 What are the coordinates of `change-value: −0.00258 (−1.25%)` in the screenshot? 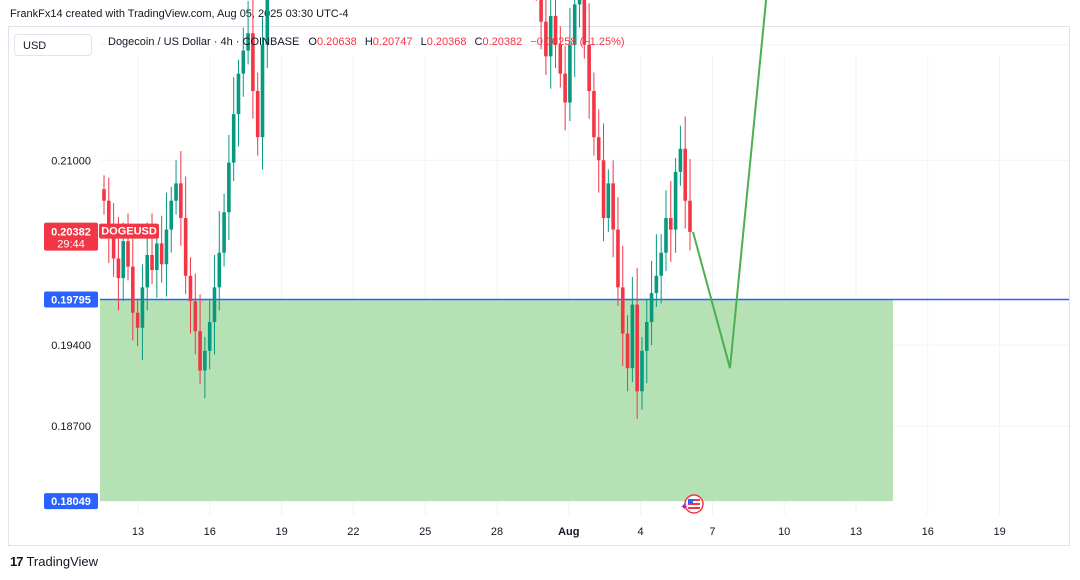 It's located at (577, 42).